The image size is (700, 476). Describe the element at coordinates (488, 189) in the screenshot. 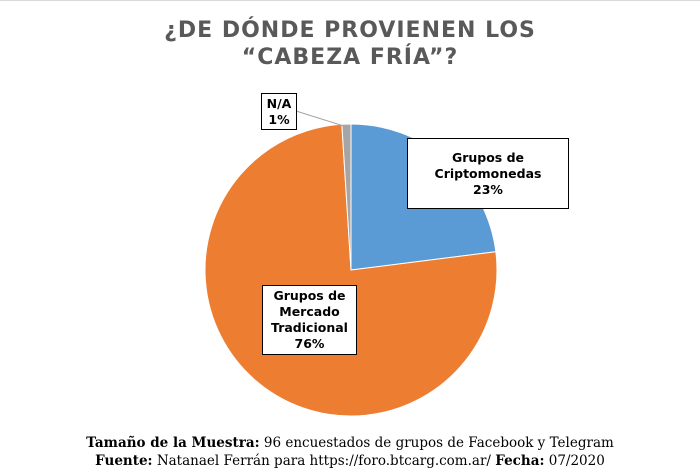

I see `label-percent: 23%` at that location.